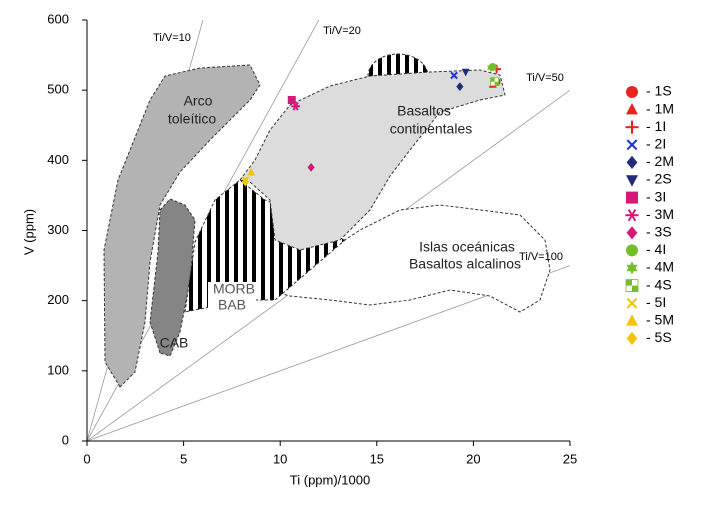 The width and height of the screenshot is (703, 518). What do you see at coordinates (570, 458) in the screenshot?
I see `x-tick-label: 25` at bounding box center [570, 458].